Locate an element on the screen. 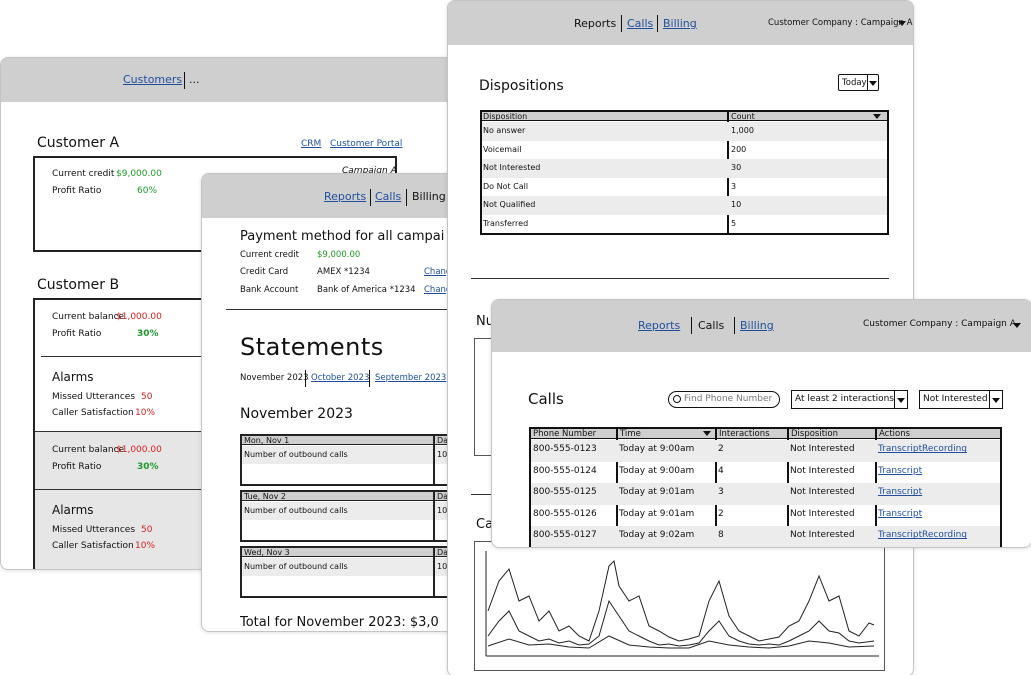 This screenshot has height=675, width=1031. search-box is located at coordinates (724, 399).